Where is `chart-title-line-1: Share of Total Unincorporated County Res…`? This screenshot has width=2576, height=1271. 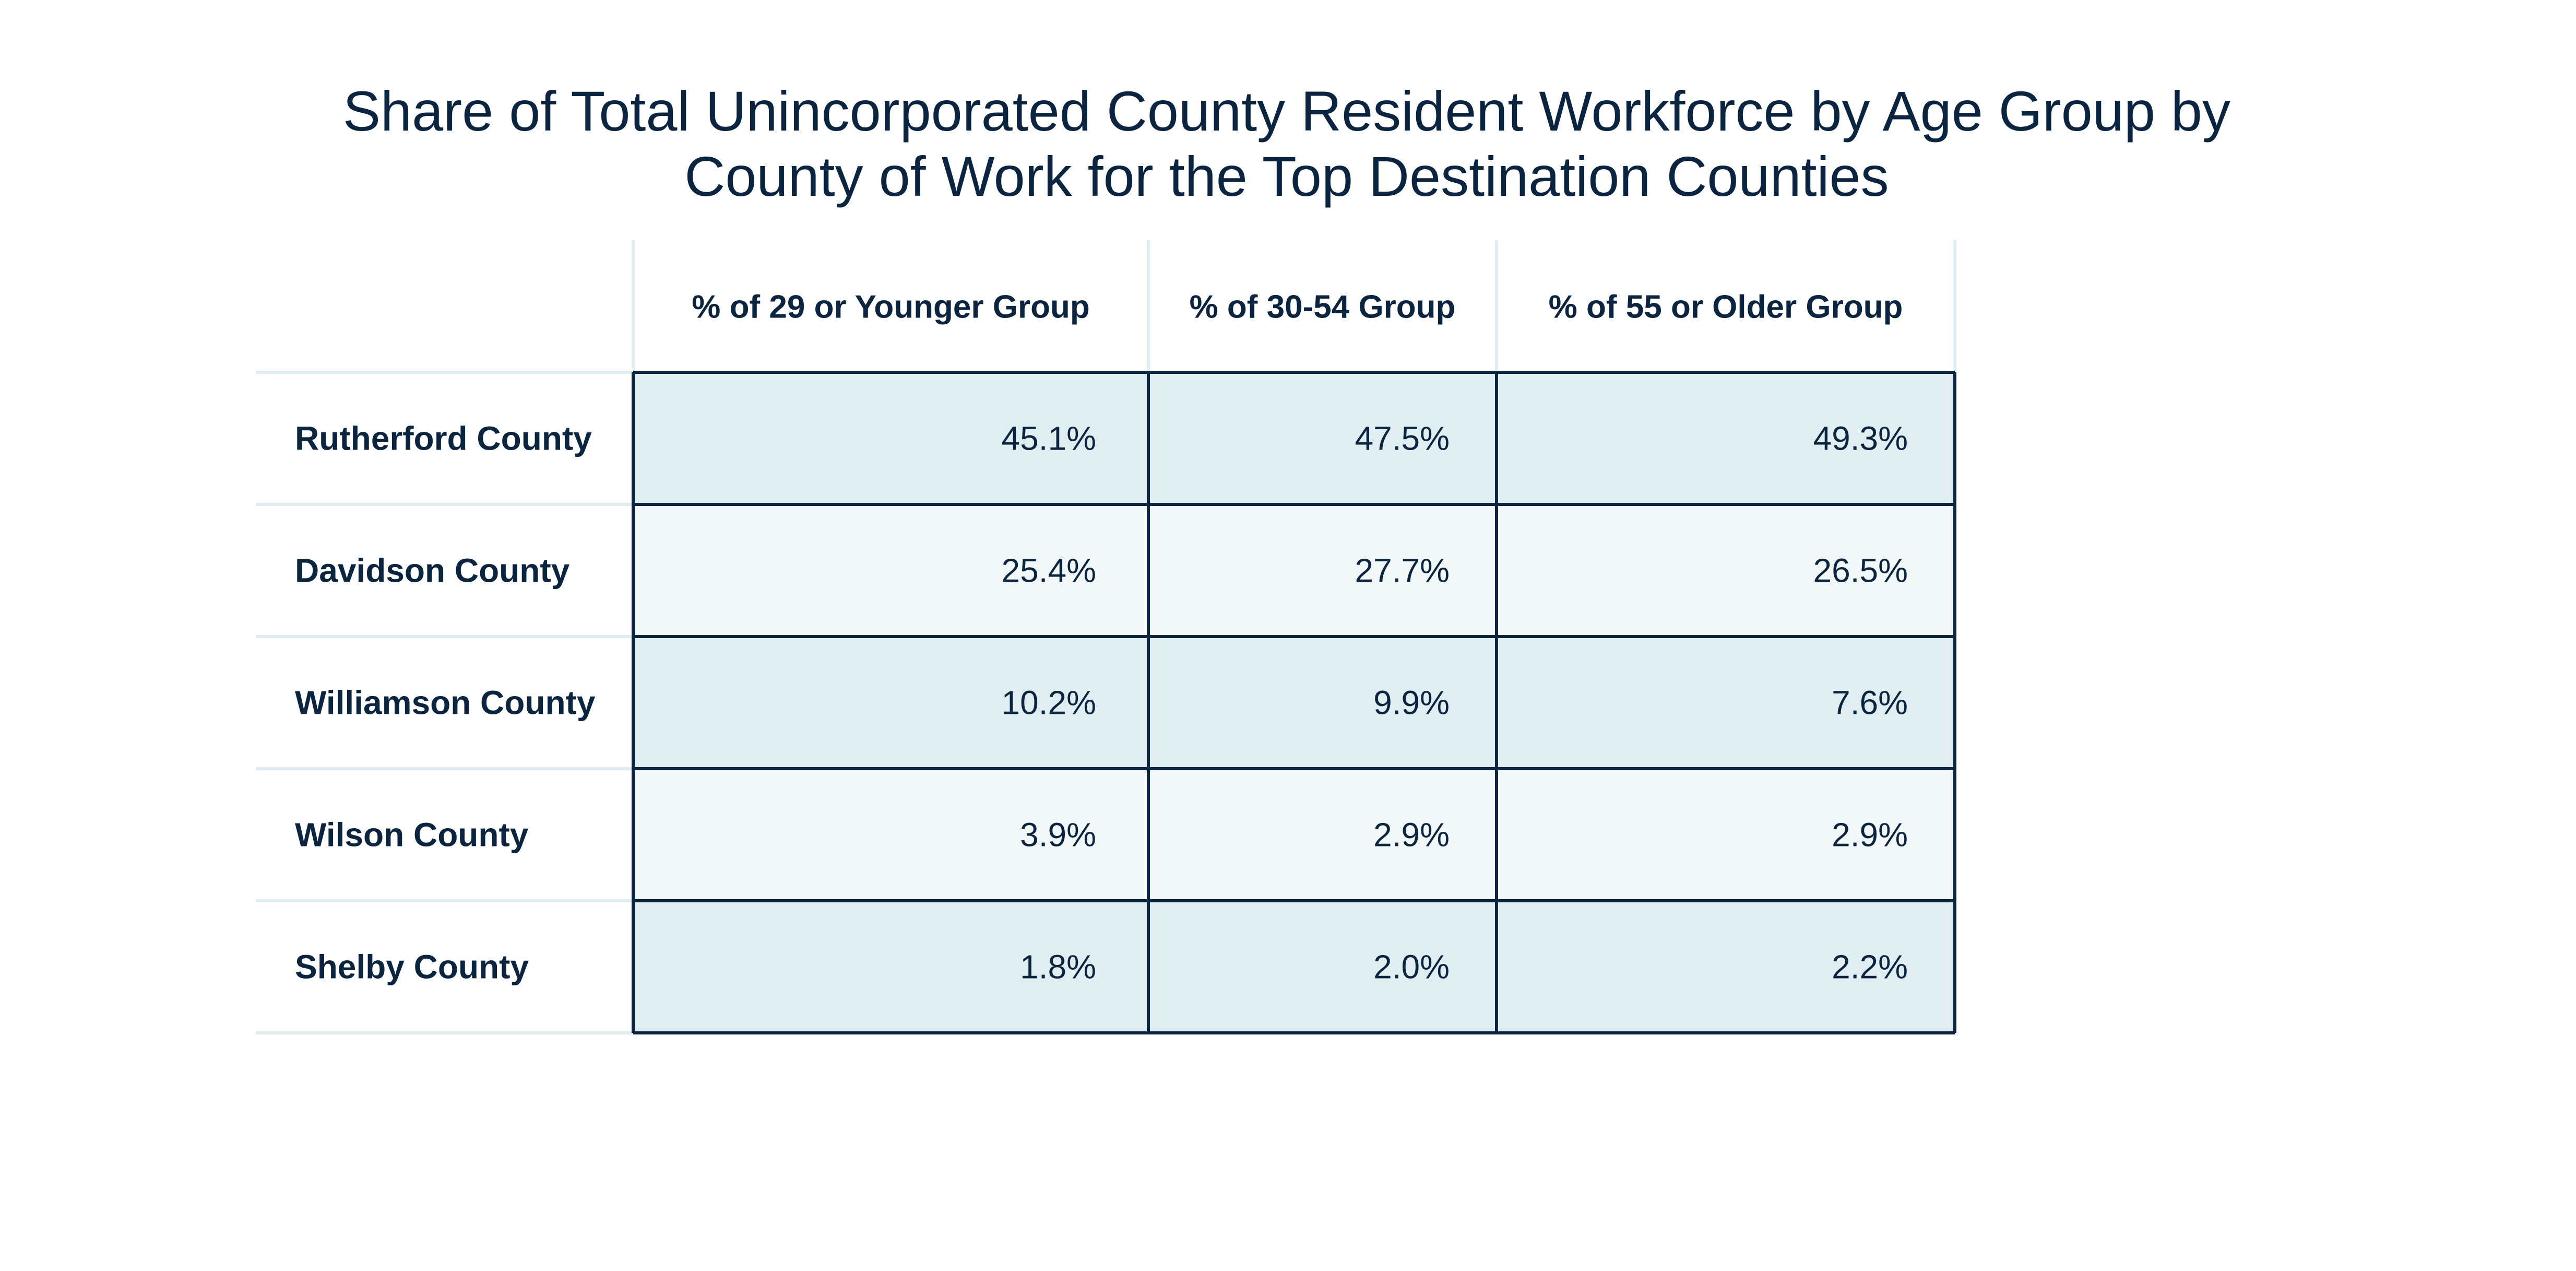
chart-title-line-1: Share of Total Unincorporated County Res… is located at coordinates (1286, 111).